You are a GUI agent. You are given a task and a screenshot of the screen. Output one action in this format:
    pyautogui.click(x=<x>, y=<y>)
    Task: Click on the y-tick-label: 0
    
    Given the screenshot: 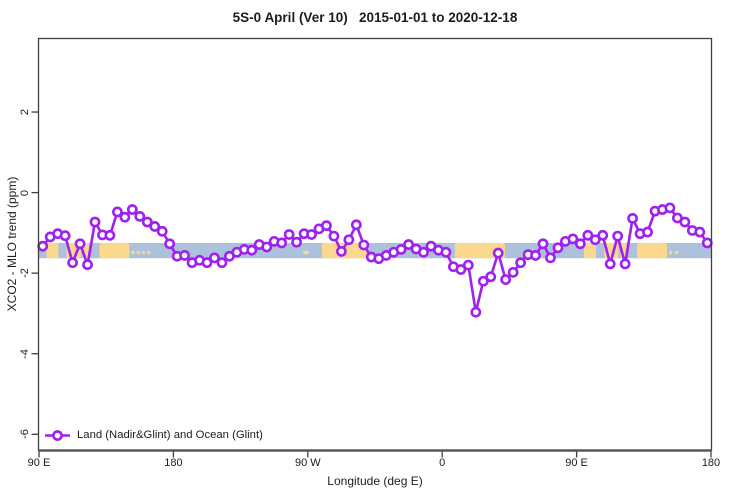 What is the action you would take?
    pyautogui.click(x=25, y=192)
    